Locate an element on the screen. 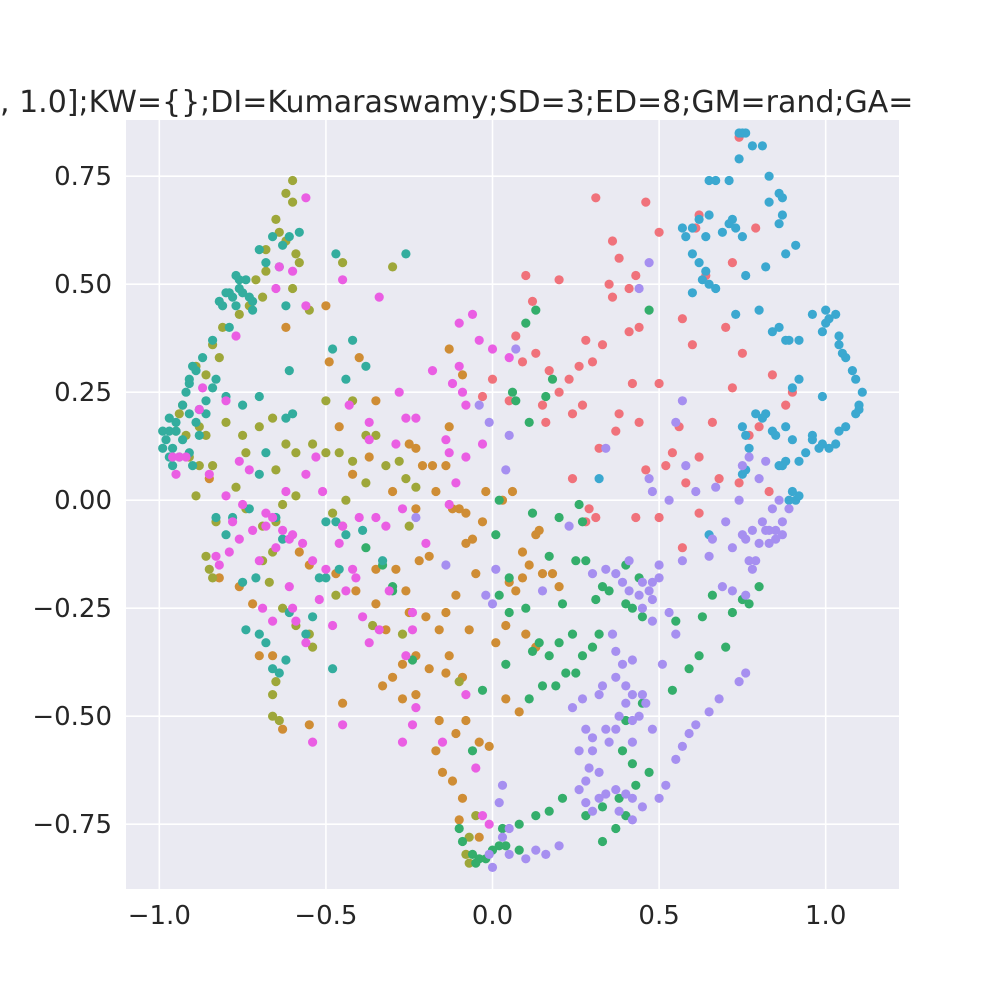 This screenshot has height=1000, width=1000. x-tick-label: −1.0 is located at coordinates (159, 916).